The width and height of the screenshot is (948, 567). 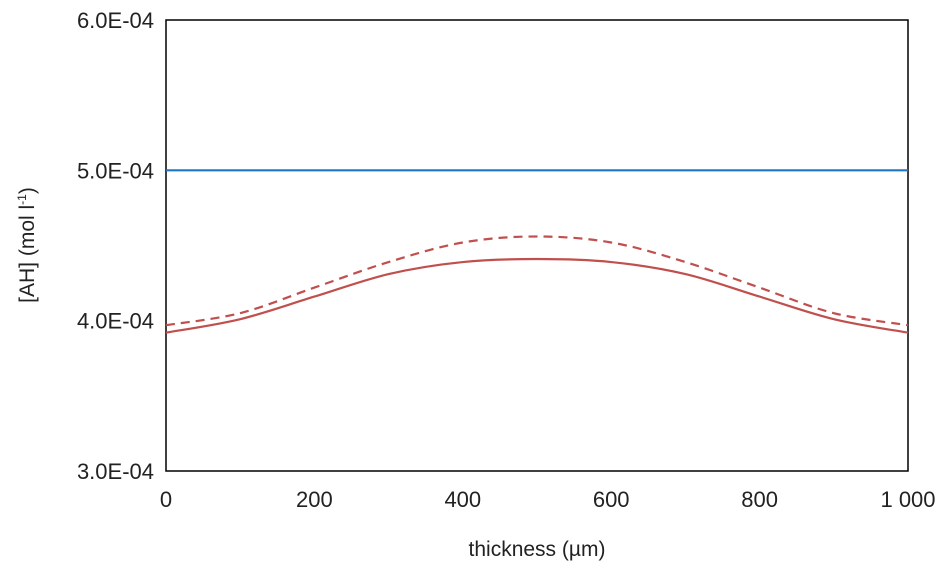 What do you see at coordinates (611, 499) in the screenshot?
I see `x-tick-label: 600` at bounding box center [611, 499].